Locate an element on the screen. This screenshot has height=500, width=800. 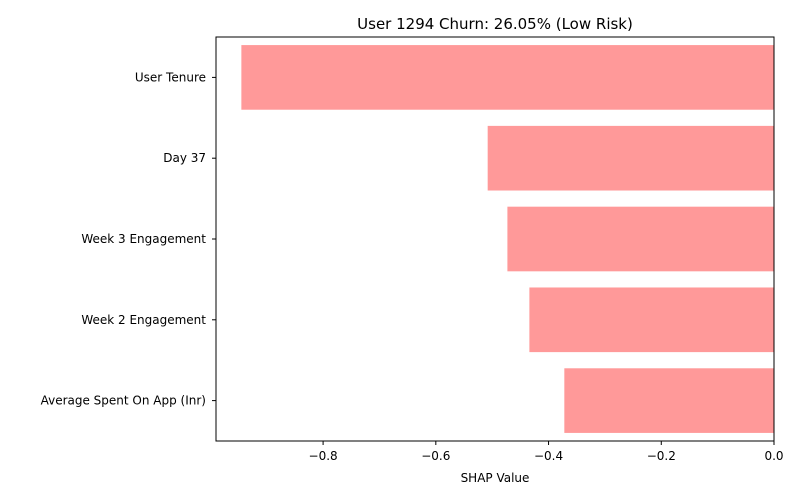
x-axis-ticks: −0.8 −0.6 −0.4 −0.2 0.0 is located at coordinates (546, 452).